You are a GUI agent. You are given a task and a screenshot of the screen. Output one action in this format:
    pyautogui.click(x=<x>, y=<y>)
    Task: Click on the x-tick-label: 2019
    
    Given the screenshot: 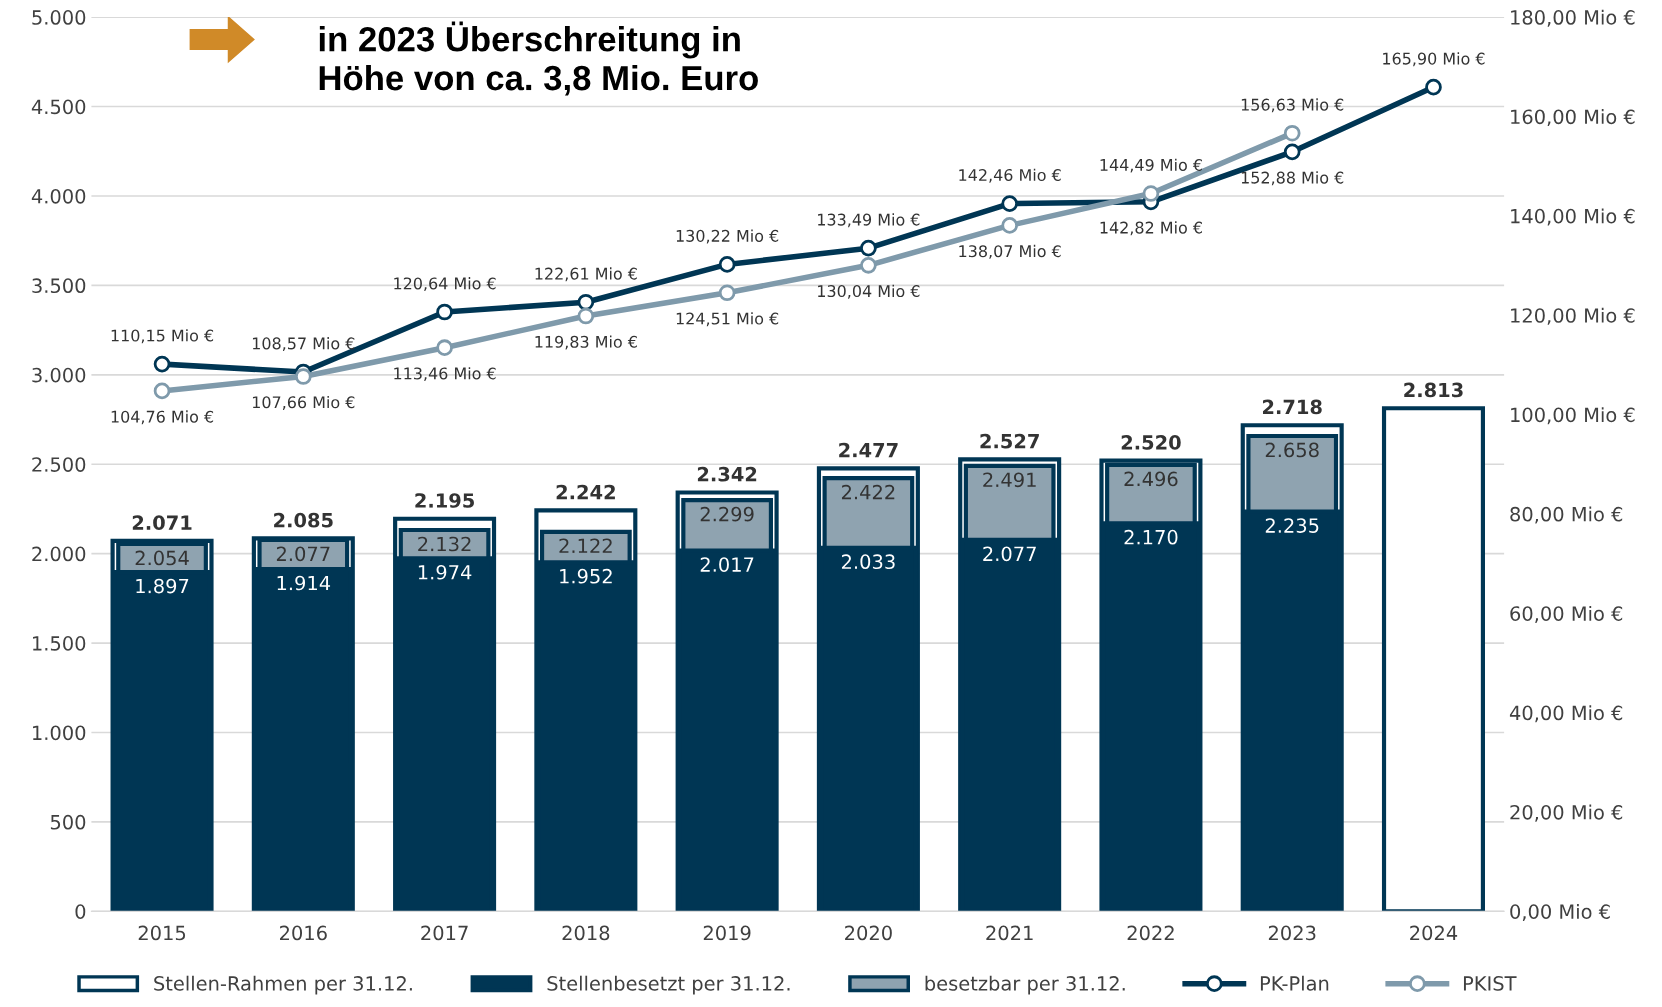 What is the action you would take?
    pyautogui.click(x=727, y=933)
    